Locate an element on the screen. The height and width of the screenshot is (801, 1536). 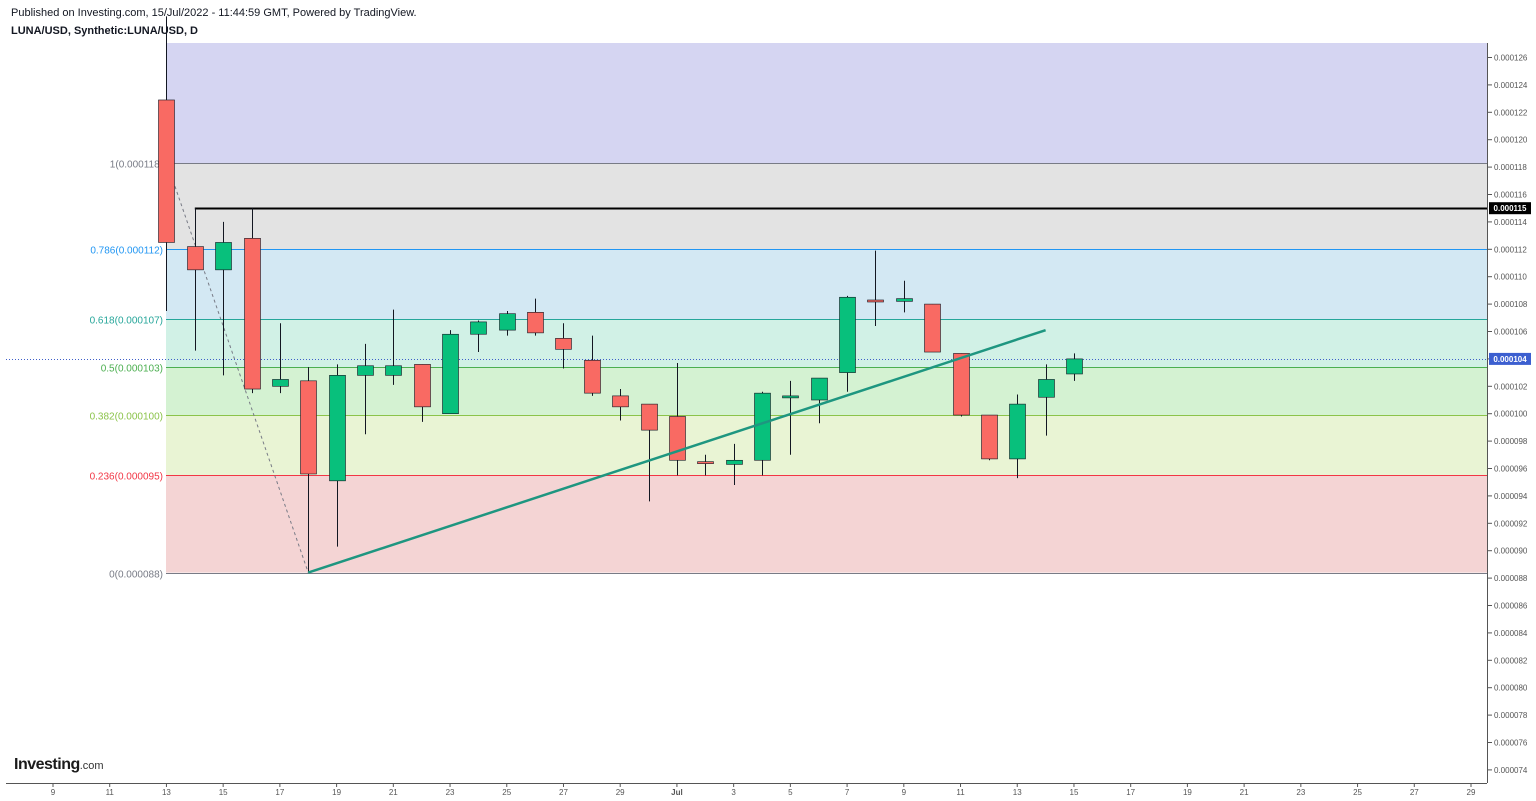
y-tick-label: 0.000124 is located at coordinates (1511, 85).